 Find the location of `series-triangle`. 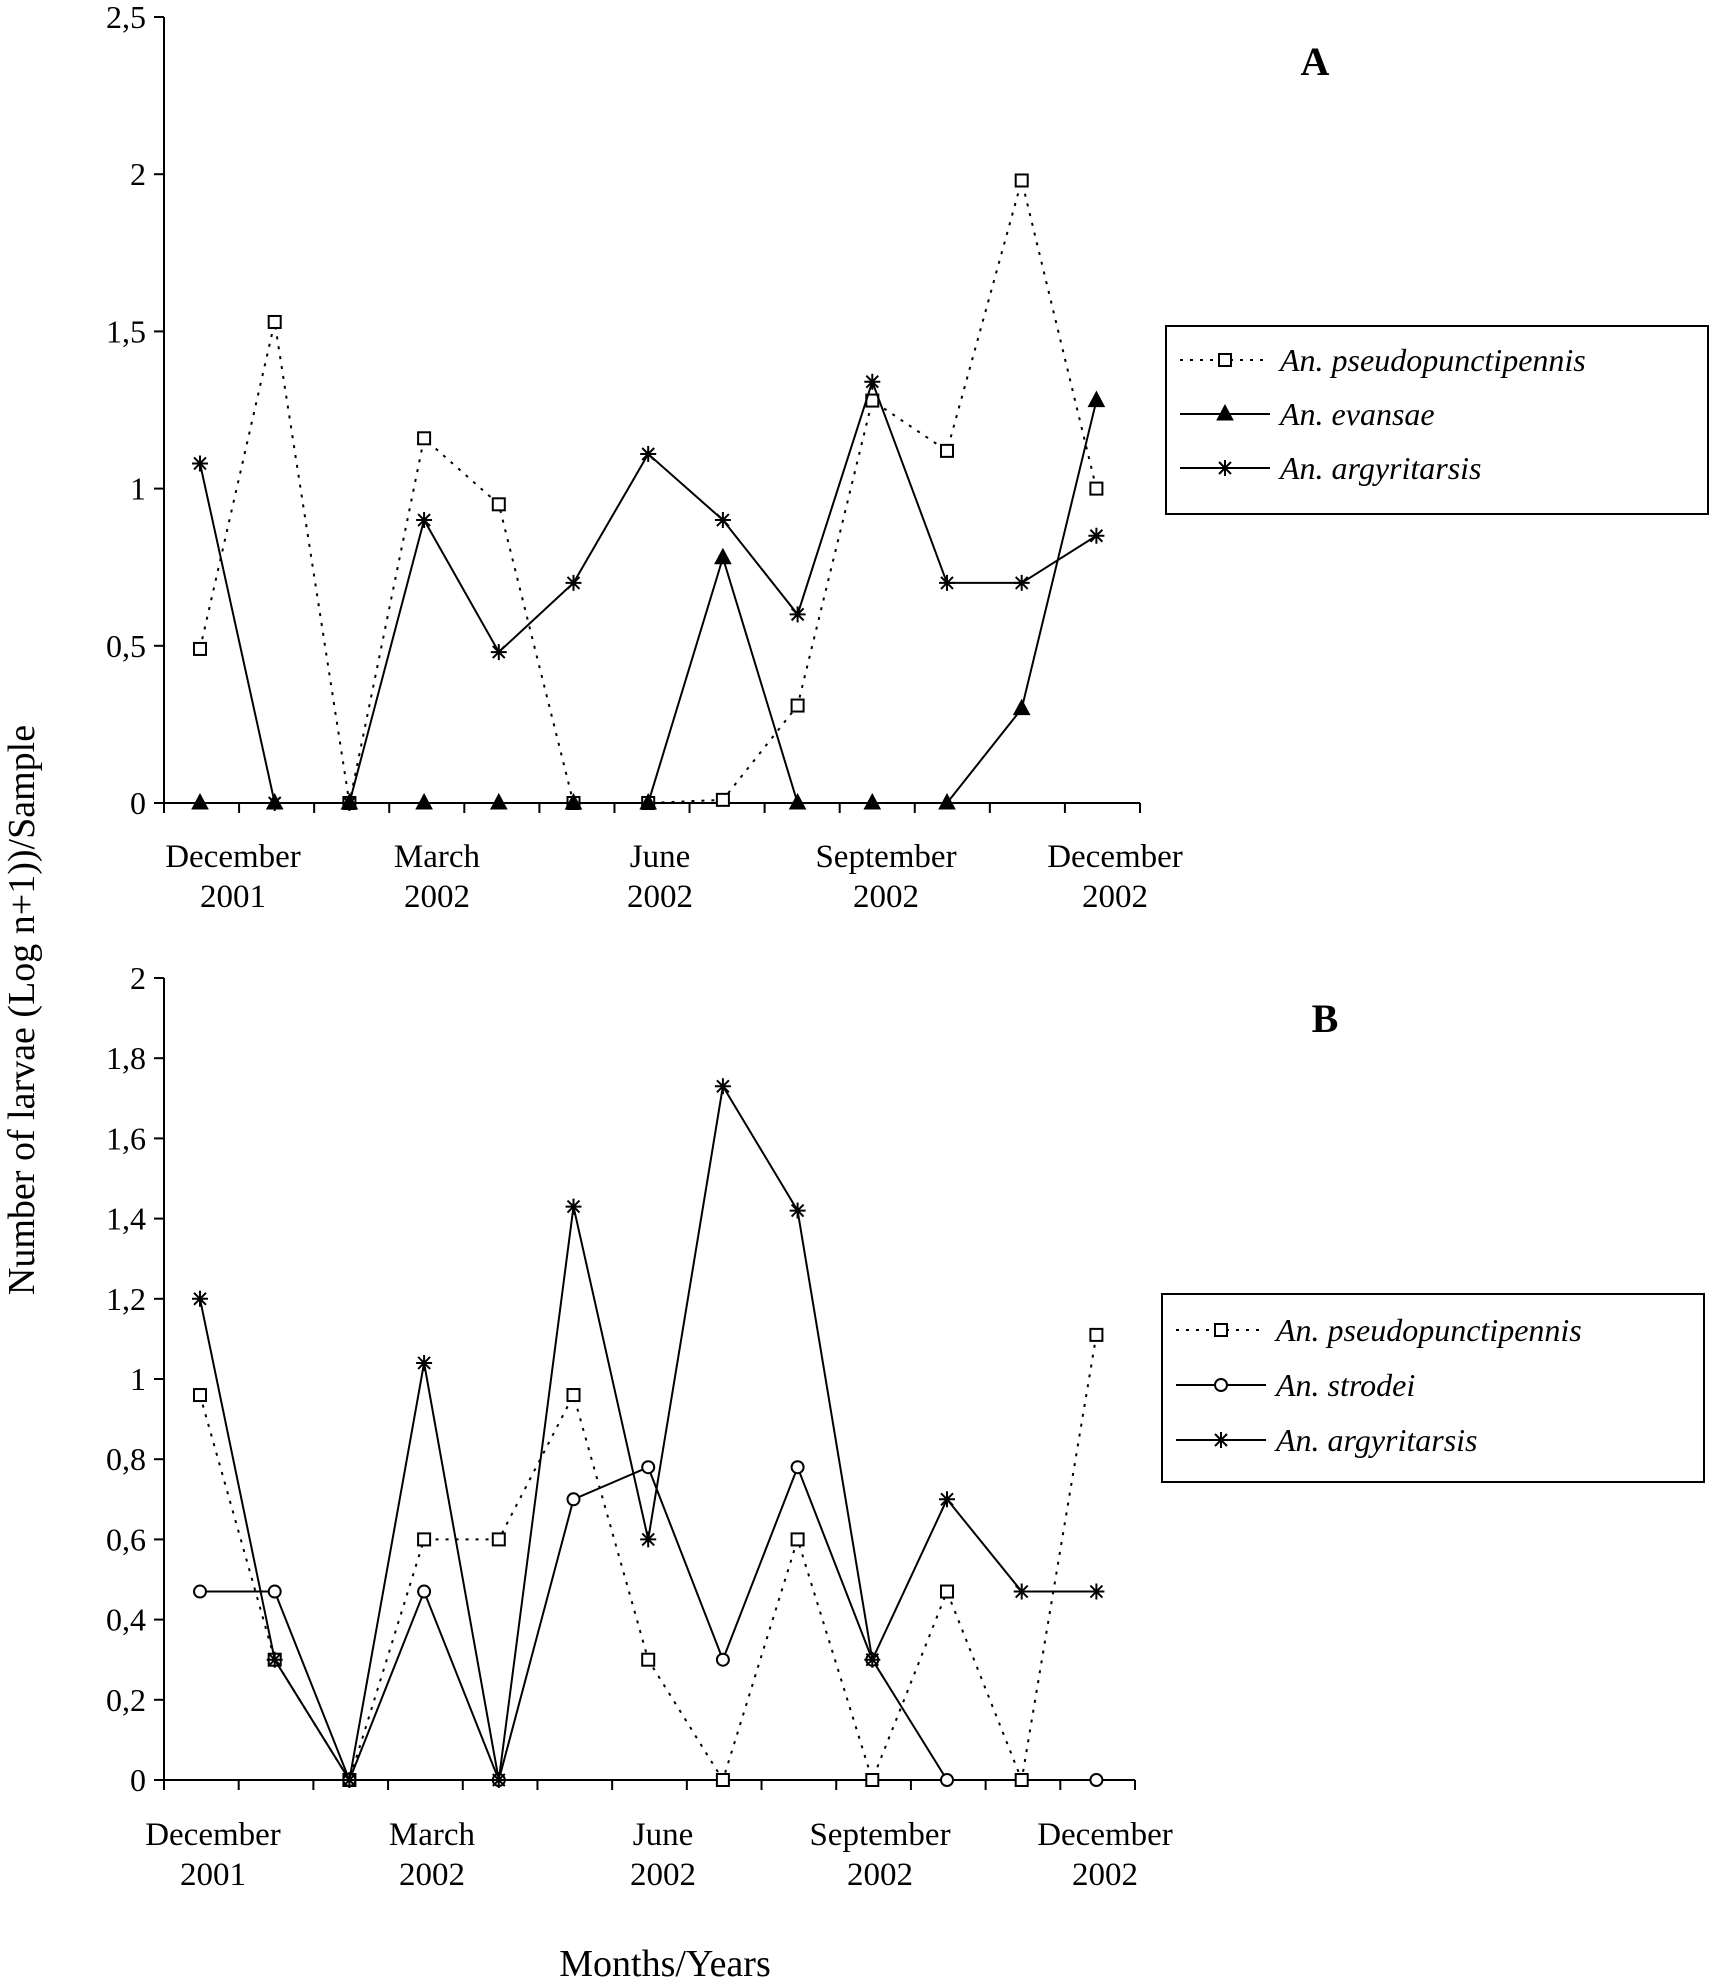

series-triangle is located at coordinates (648, 600).